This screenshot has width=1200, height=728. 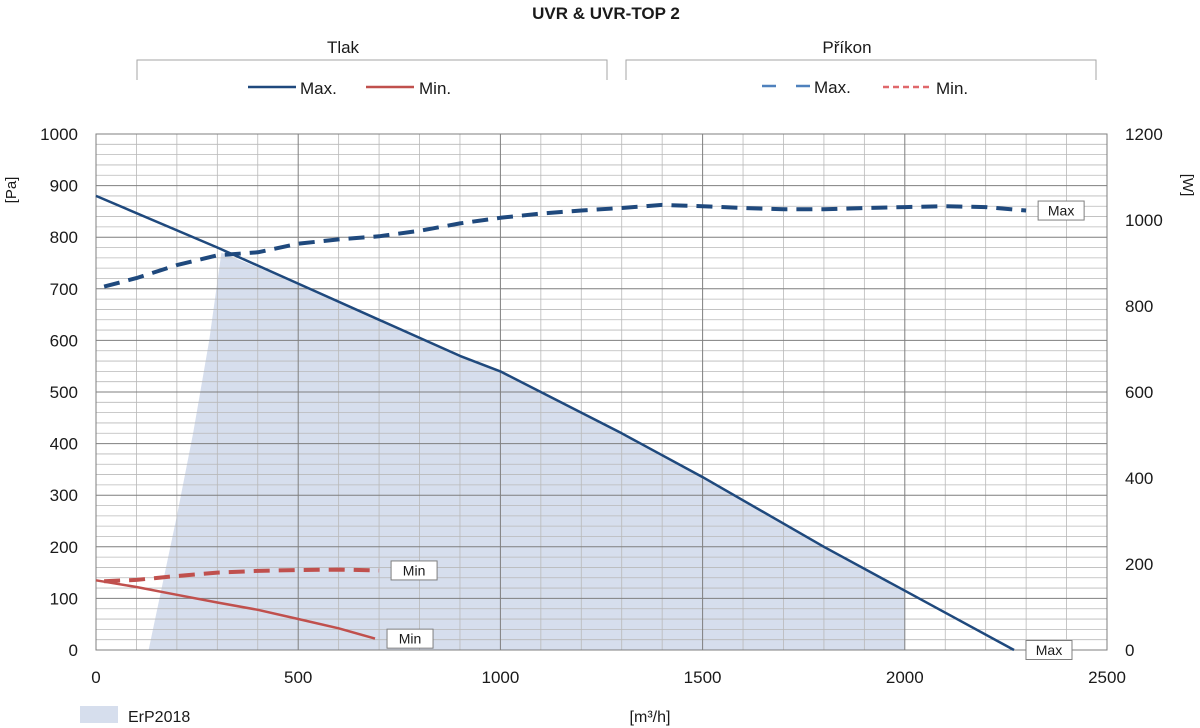 What do you see at coordinates (1144, 220) in the screenshot?
I see `y-tick-label-right: 1000` at bounding box center [1144, 220].